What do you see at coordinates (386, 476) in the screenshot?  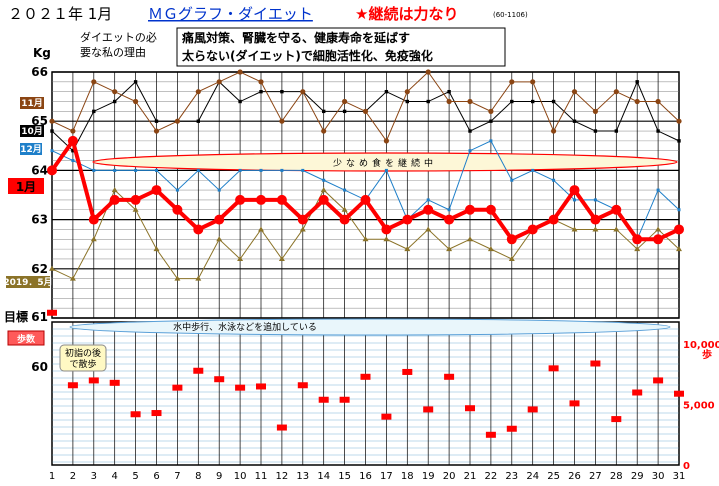 I see `x-tick-label: 17` at bounding box center [386, 476].